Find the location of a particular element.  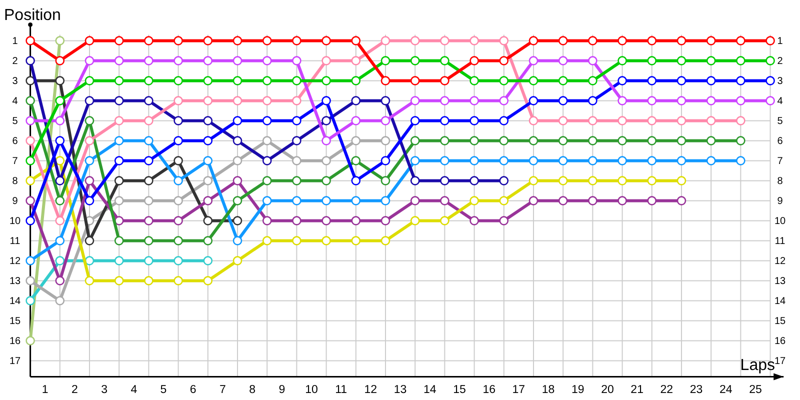

x-tick-label: 16 is located at coordinates (489, 390).